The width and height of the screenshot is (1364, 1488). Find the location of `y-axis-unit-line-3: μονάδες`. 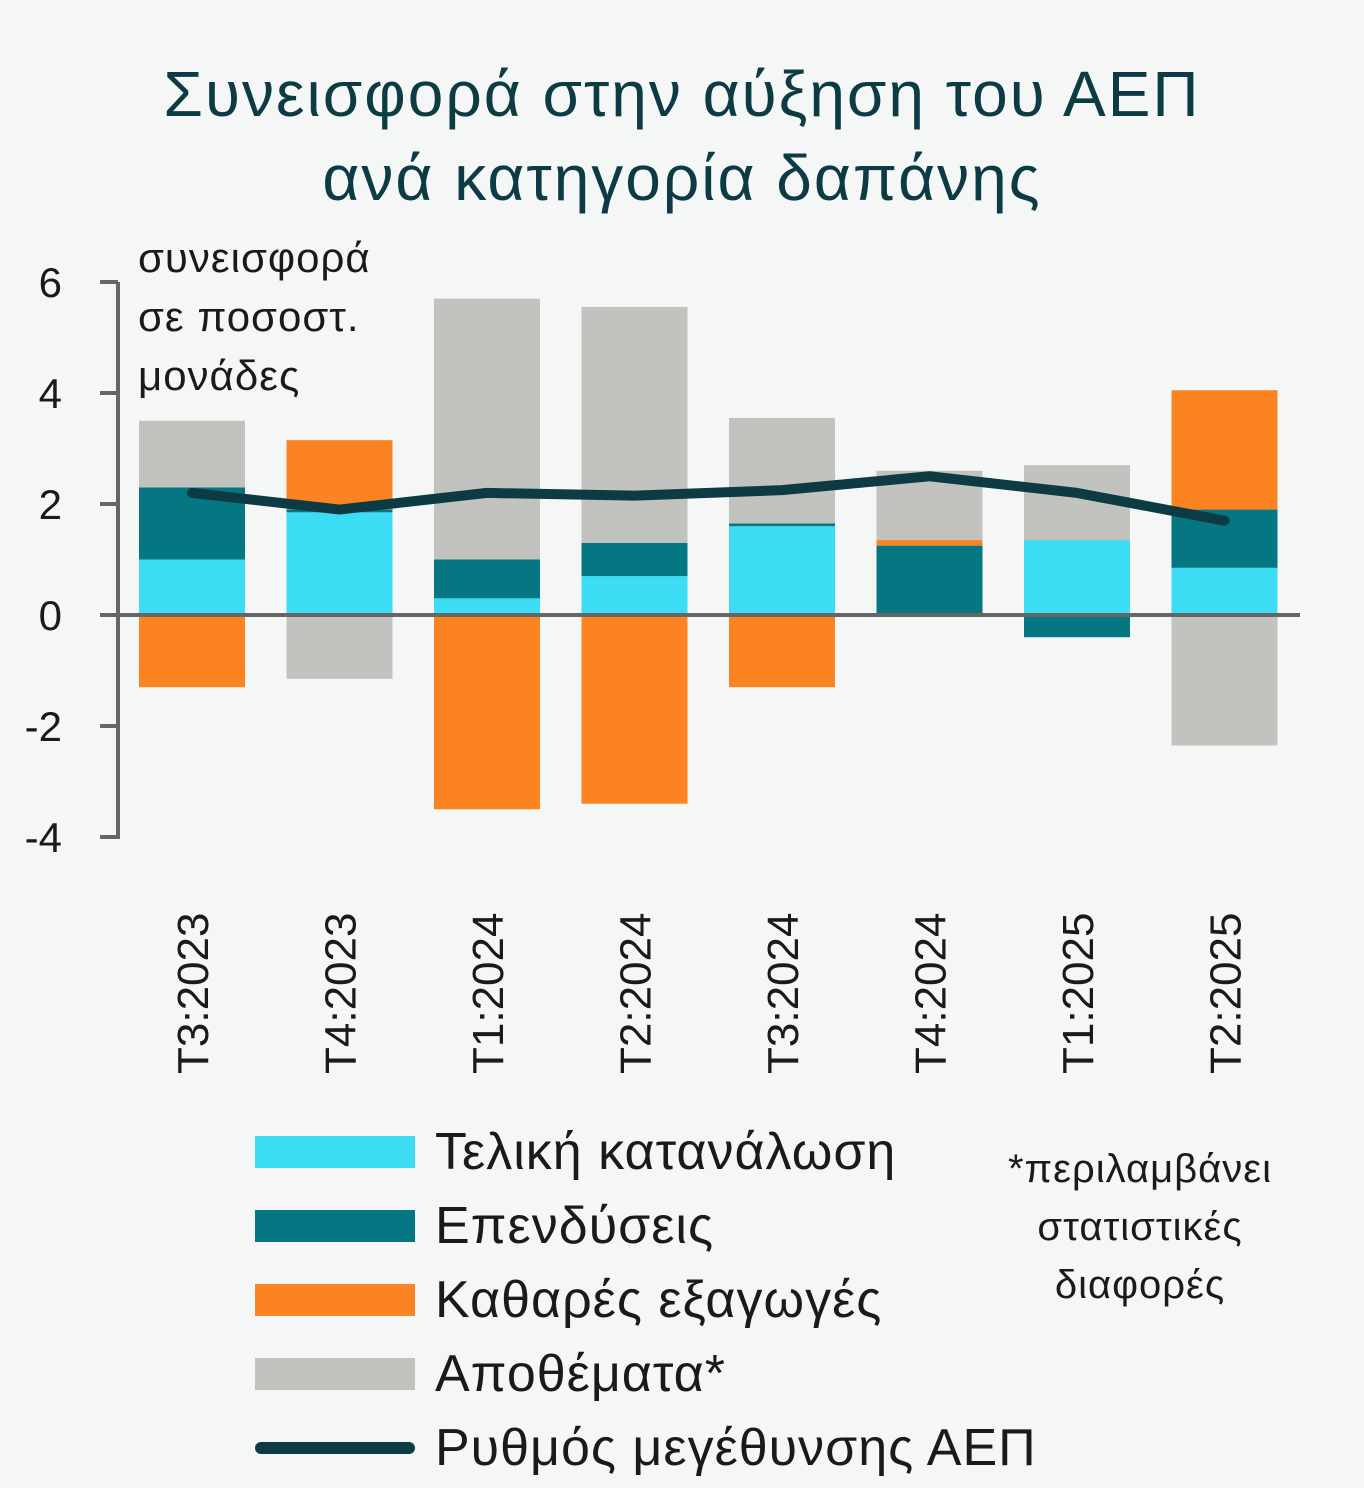

y-axis-unit-line-3: μονάδες is located at coordinates (219, 375).